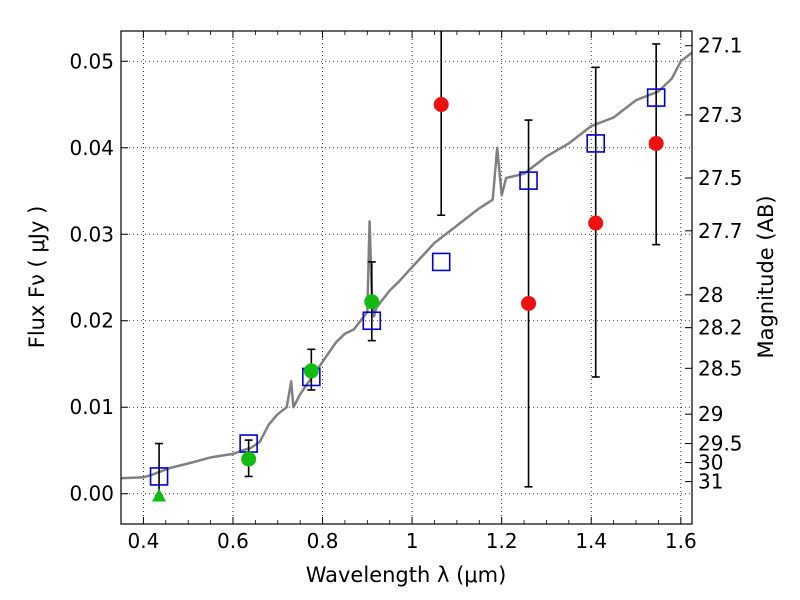  What do you see at coordinates (710, 295) in the screenshot?
I see `mag-tick-label: 28` at bounding box center [710, 295].